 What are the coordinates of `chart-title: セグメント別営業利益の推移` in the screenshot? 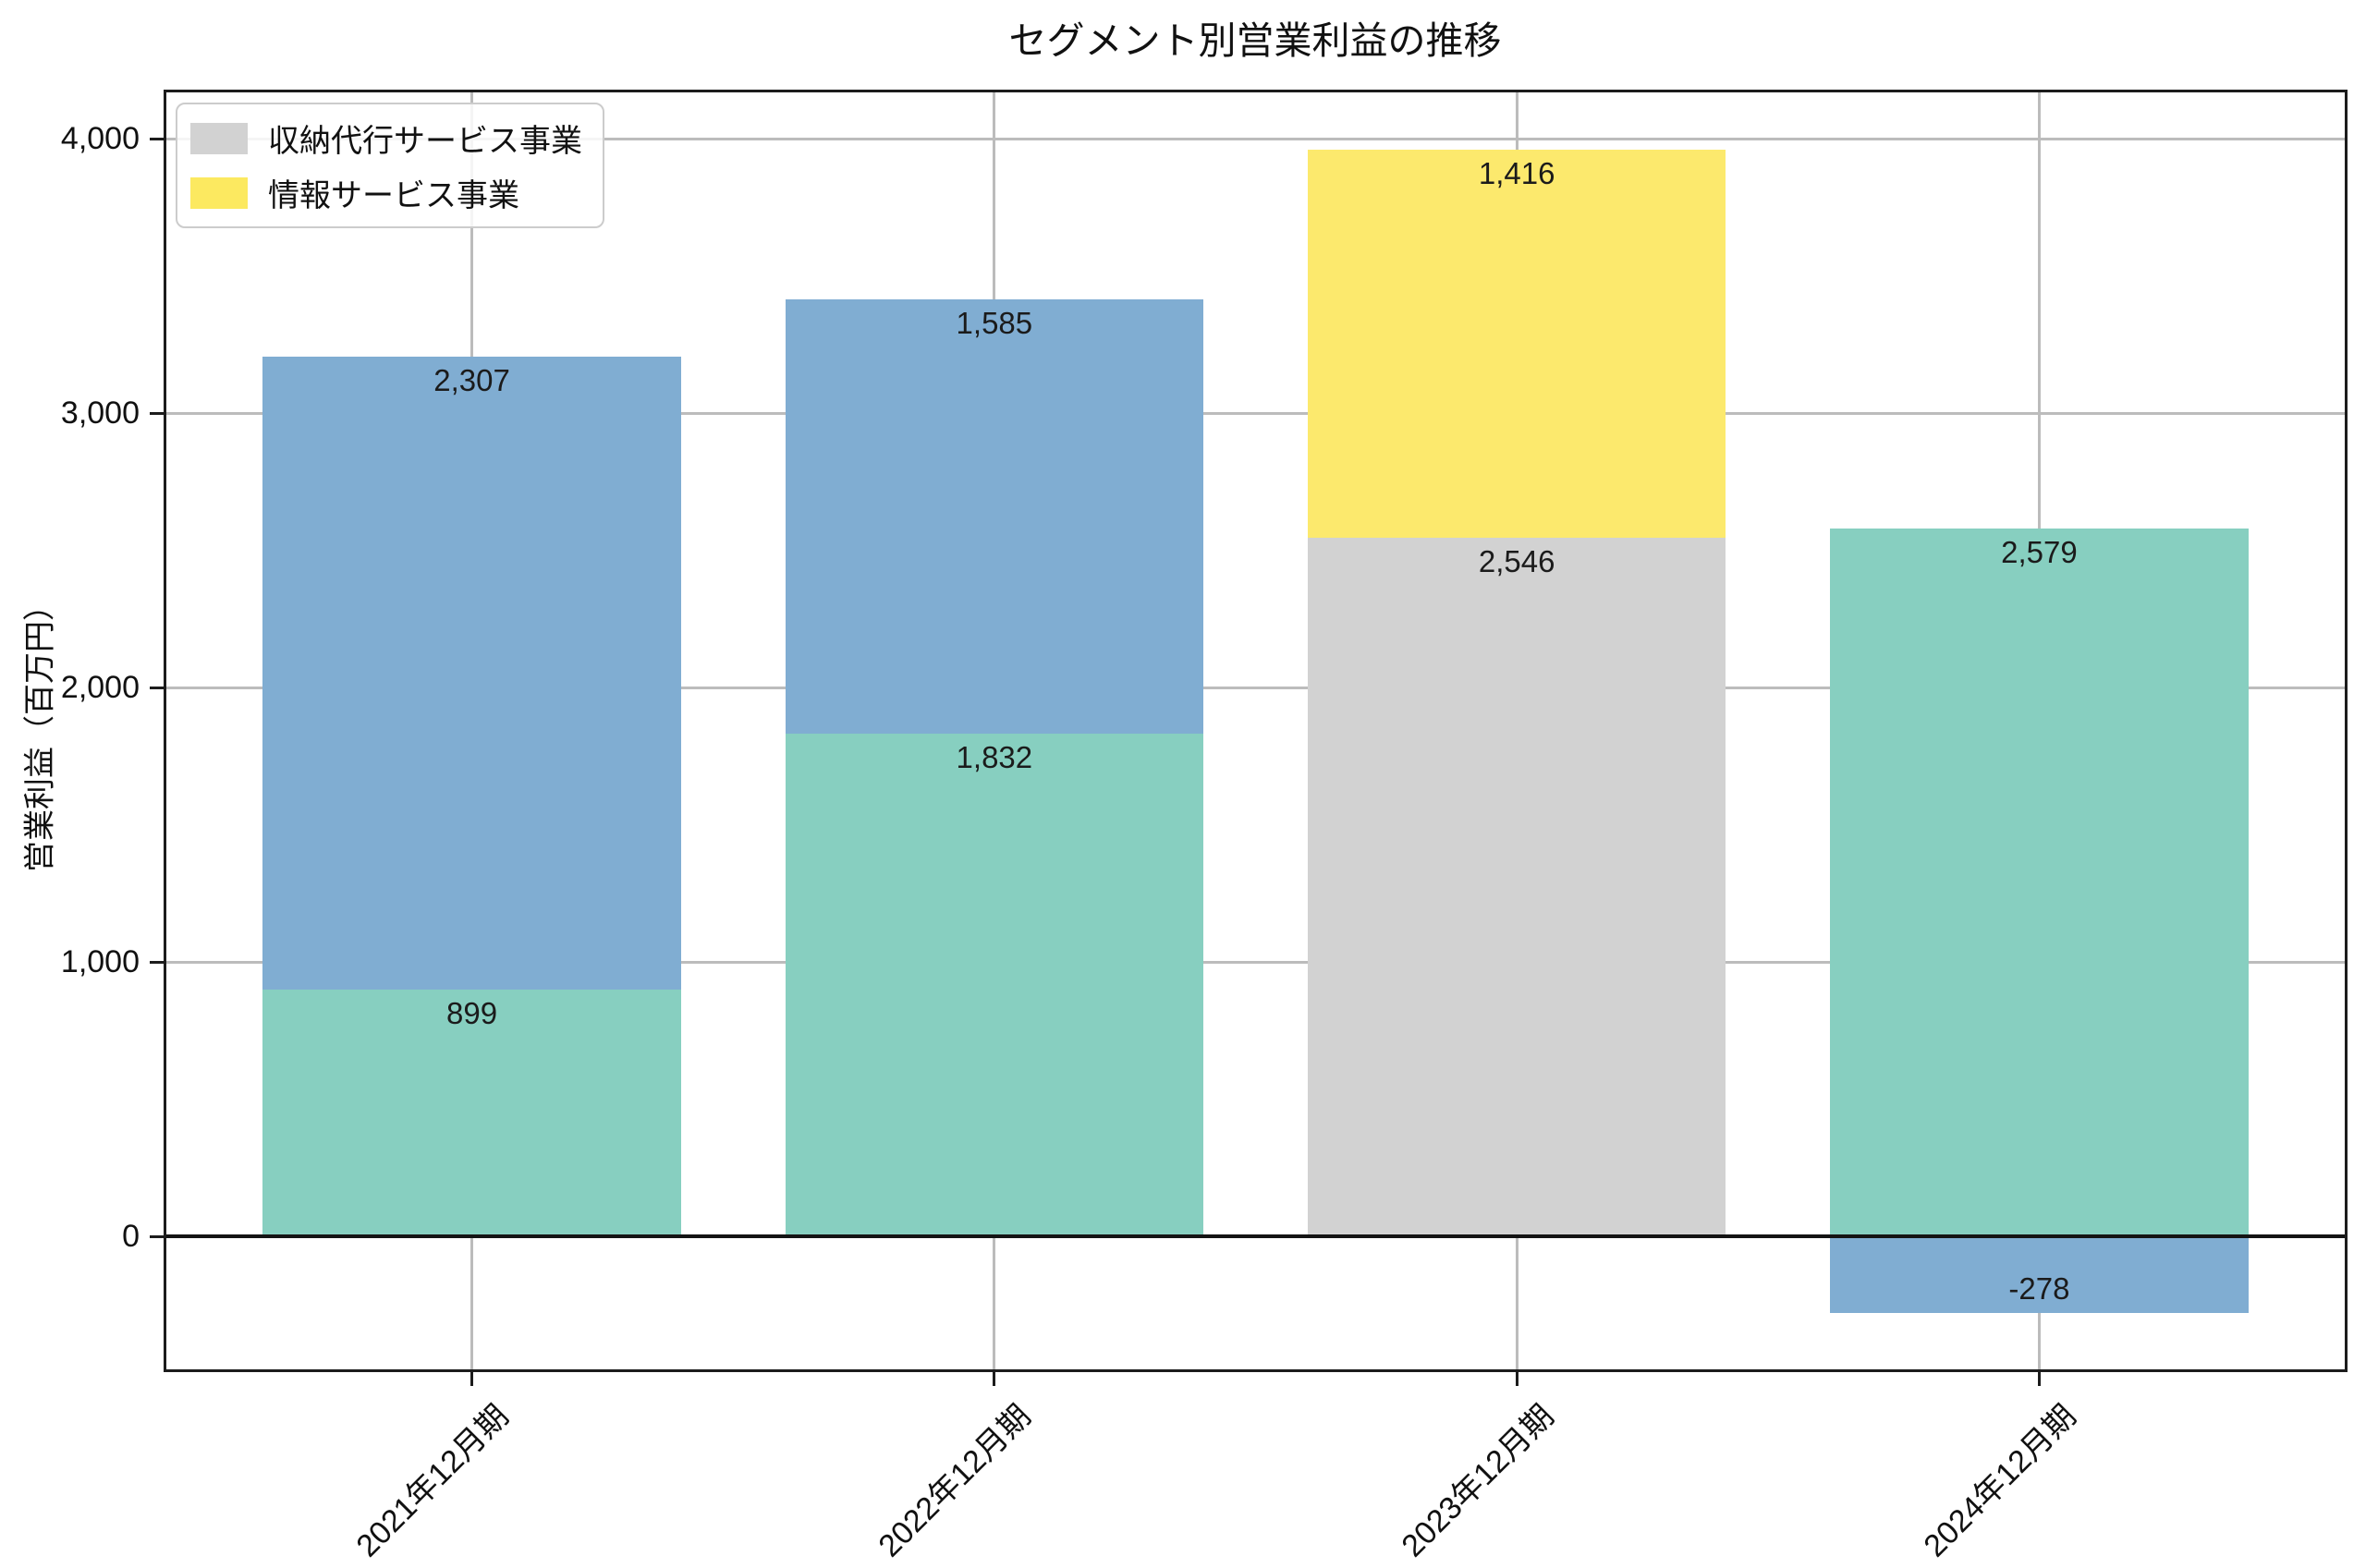 It's located at (1255, 40).